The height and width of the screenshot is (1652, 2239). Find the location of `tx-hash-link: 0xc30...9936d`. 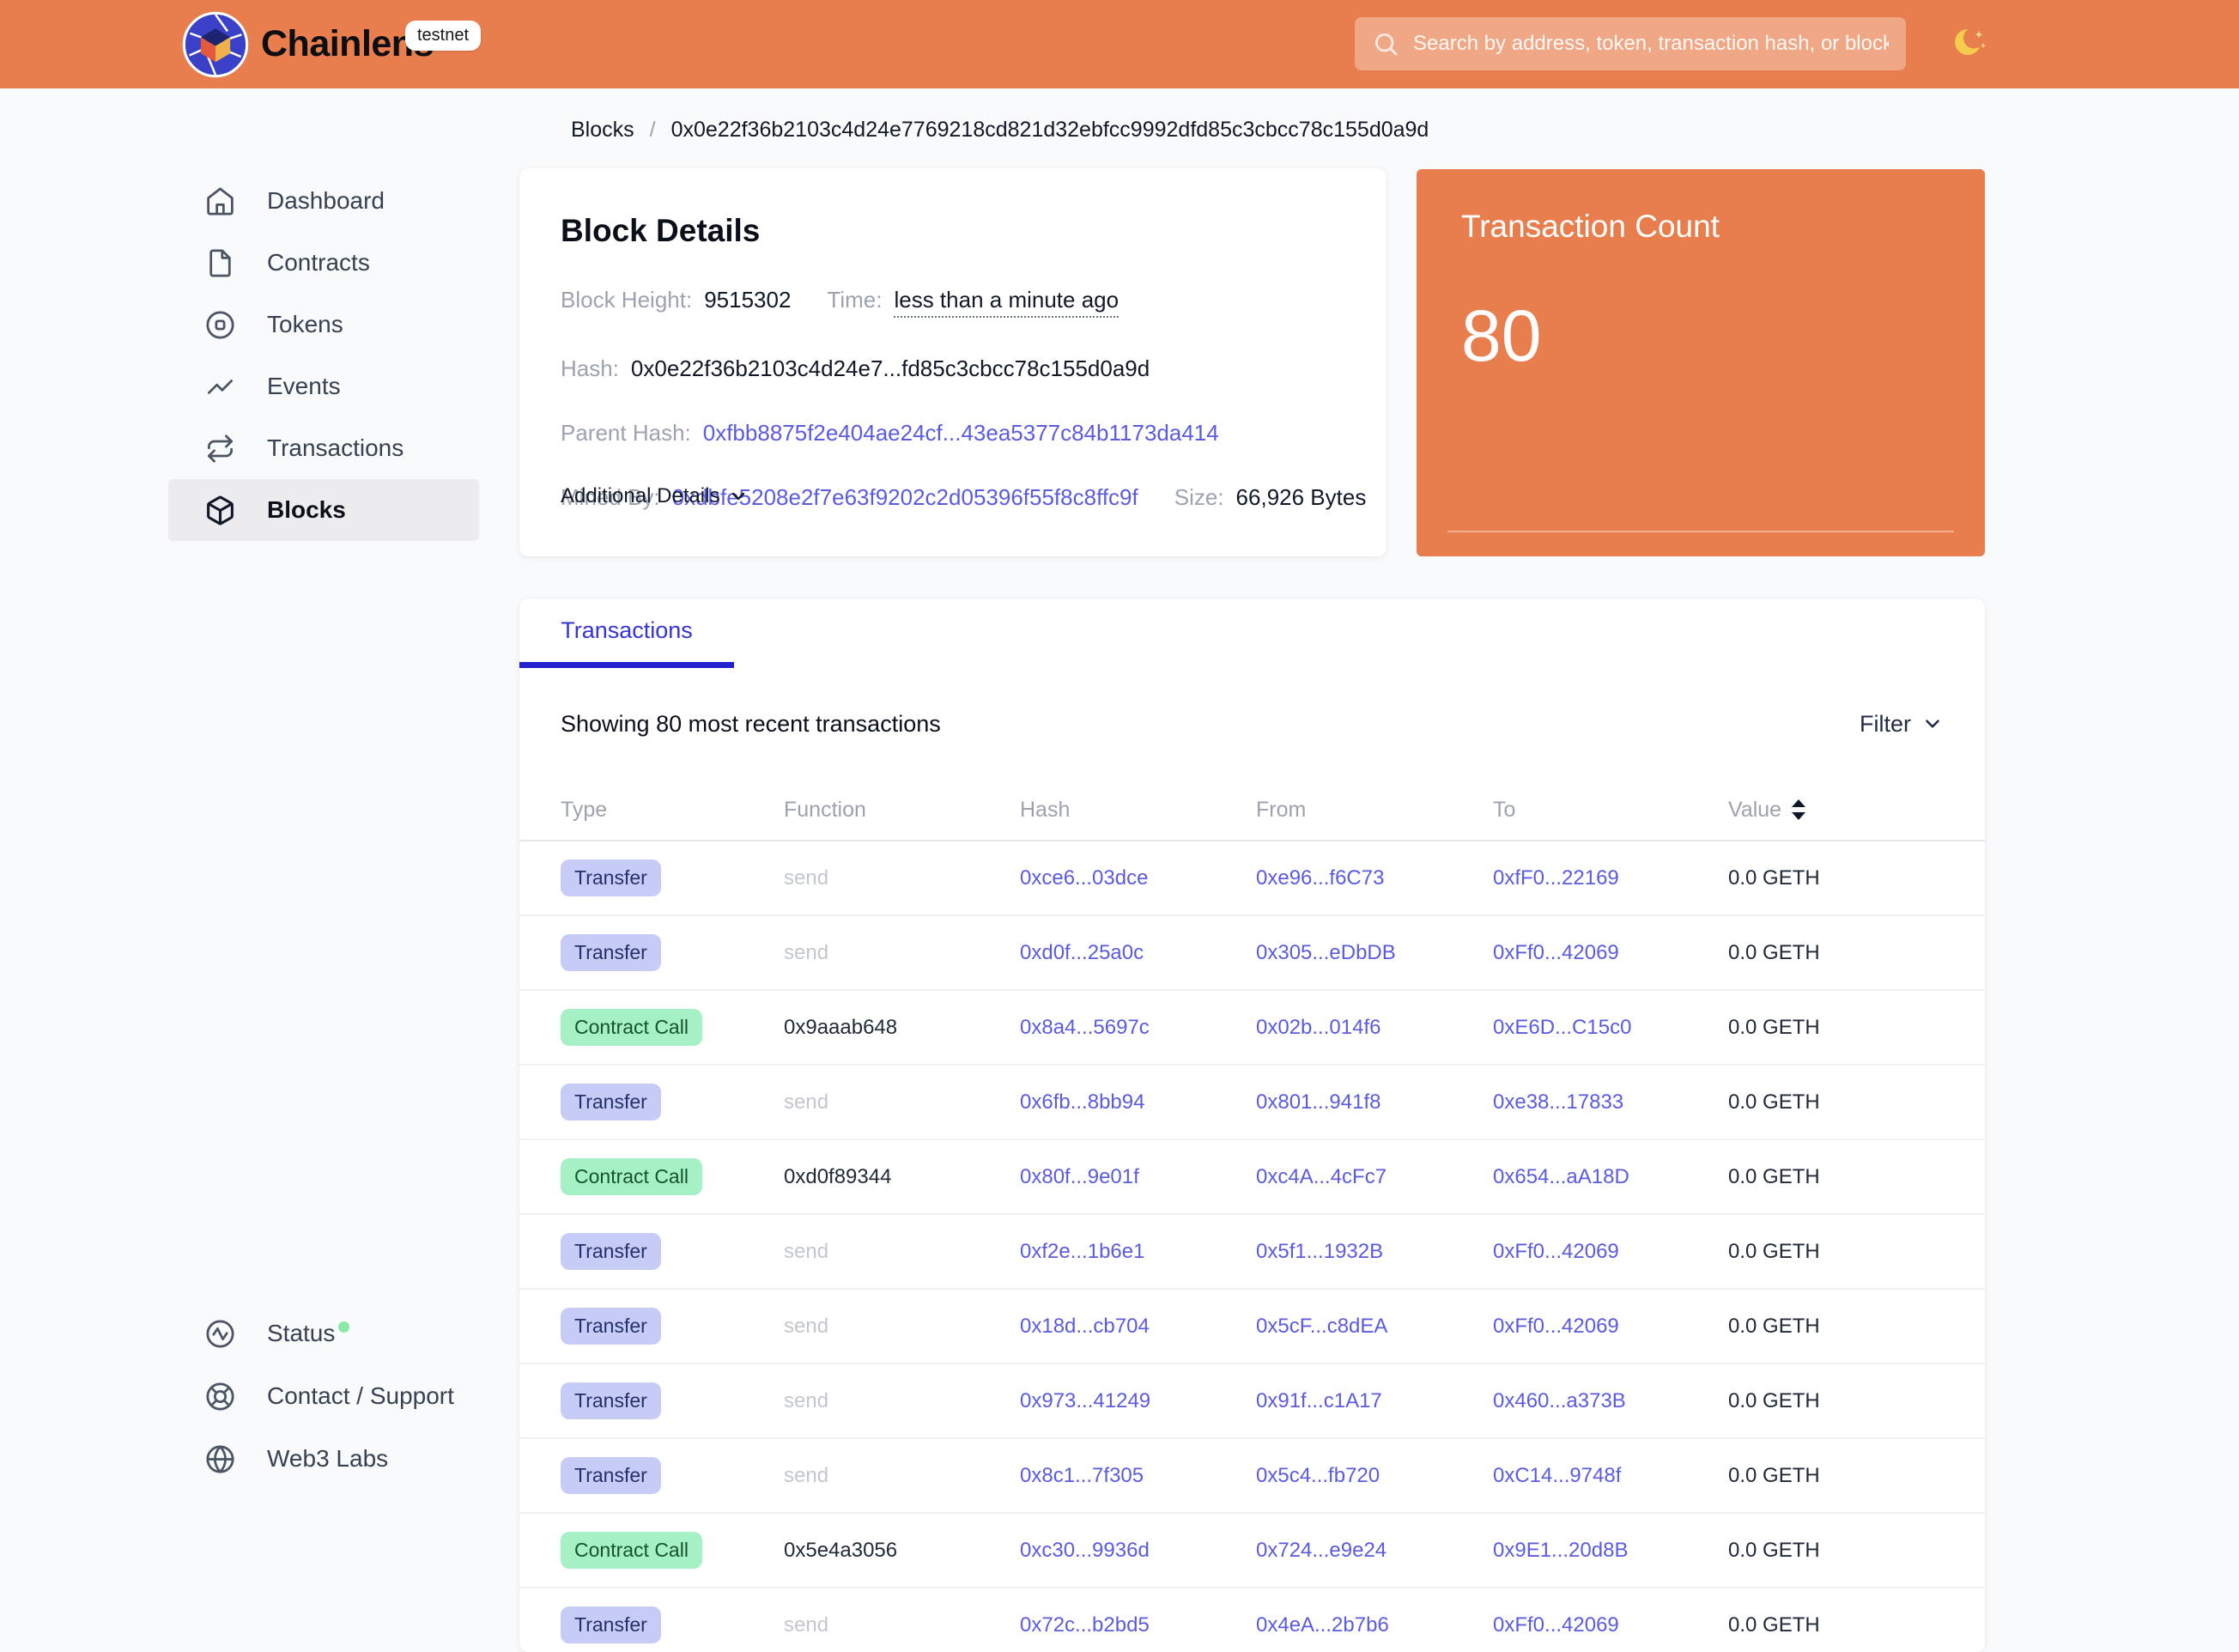

tx-hash-link: 0xc30...9936d is located at coordinates (1085, 1550).